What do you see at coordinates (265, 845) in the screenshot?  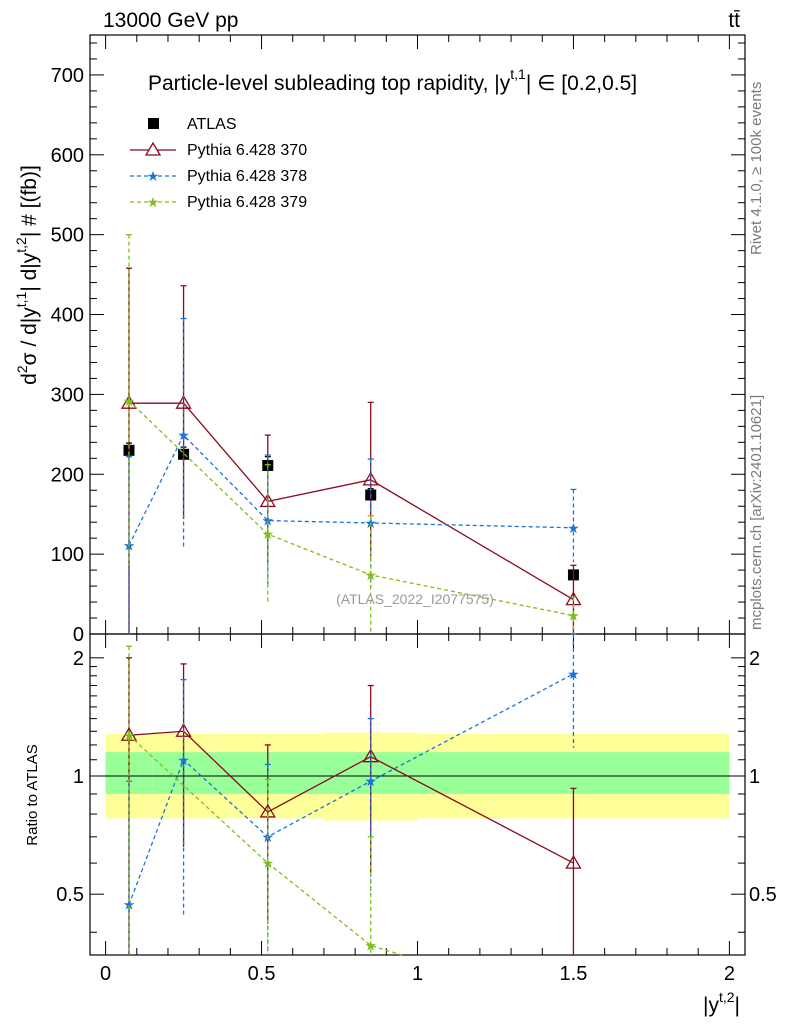 I see `ratio-series-line` at bounding box center [265, 845].